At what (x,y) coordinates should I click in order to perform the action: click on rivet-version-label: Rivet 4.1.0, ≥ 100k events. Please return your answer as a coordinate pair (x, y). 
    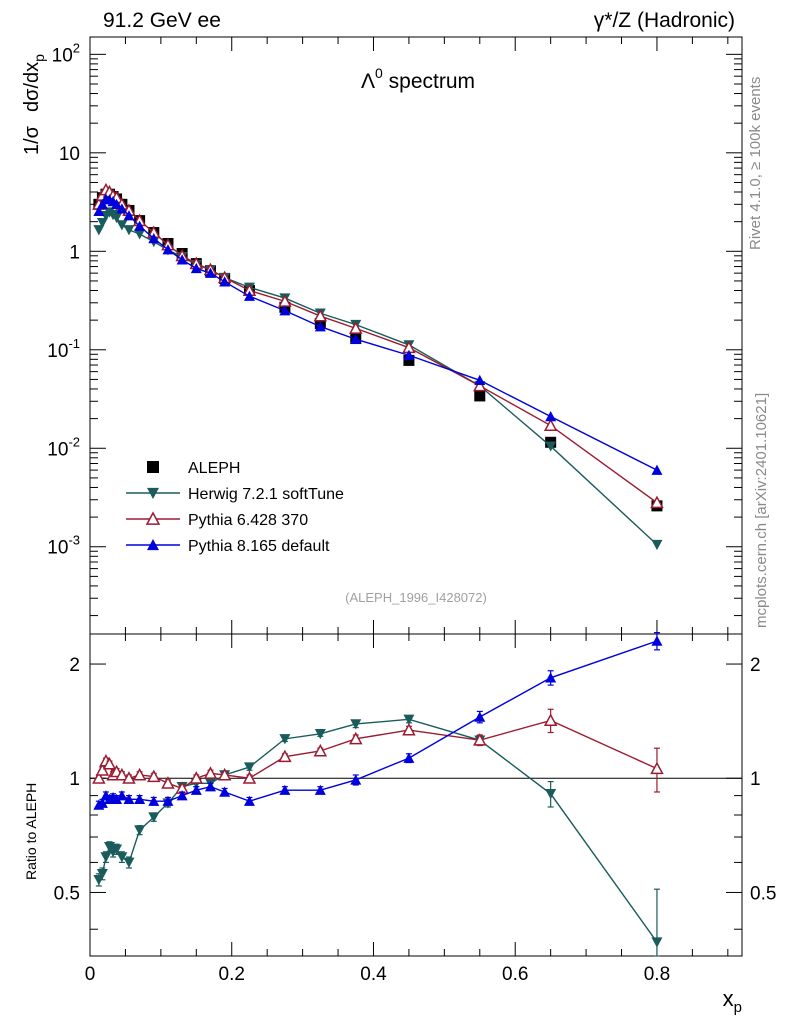
    Looking at the image, I should click on (755, 163).